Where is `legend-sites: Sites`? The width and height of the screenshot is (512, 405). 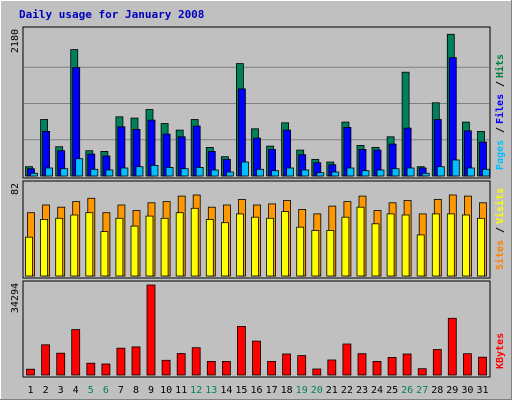
legend-sites: Sites is located at coordinates (500, 255).